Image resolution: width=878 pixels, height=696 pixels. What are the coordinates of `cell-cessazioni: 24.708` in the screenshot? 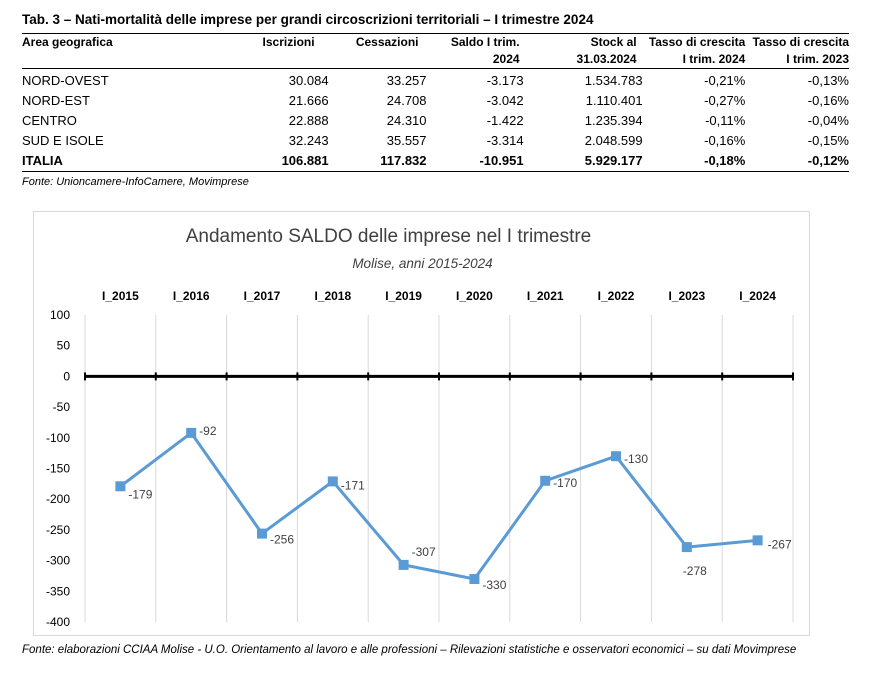 It's located at (406, 100).